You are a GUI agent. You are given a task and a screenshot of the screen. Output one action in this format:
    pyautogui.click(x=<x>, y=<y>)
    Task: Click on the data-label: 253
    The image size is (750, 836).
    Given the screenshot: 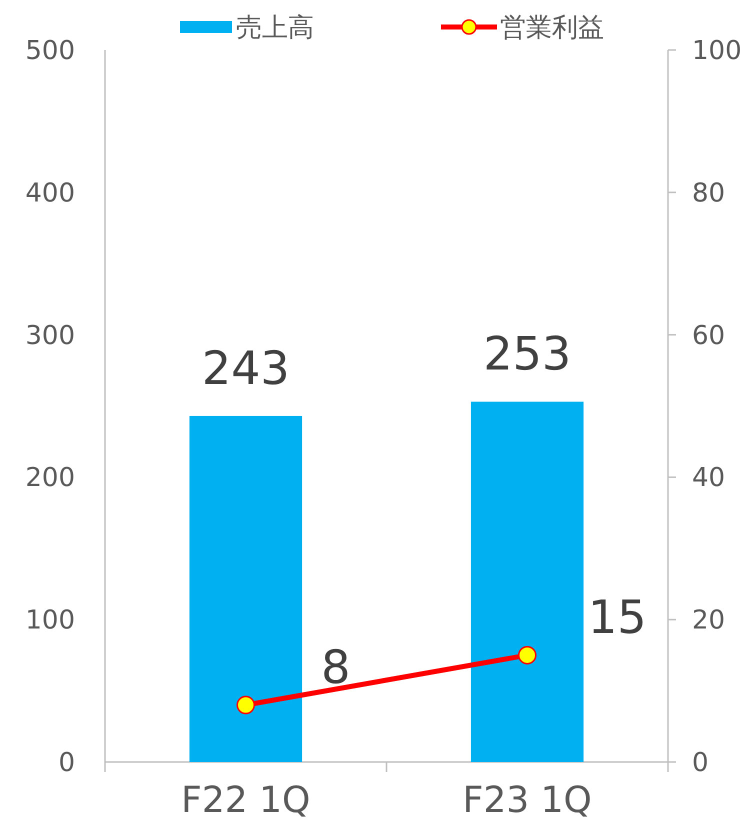 What is the action you would take?
    pyautogui.click(x=527, y=353)
    